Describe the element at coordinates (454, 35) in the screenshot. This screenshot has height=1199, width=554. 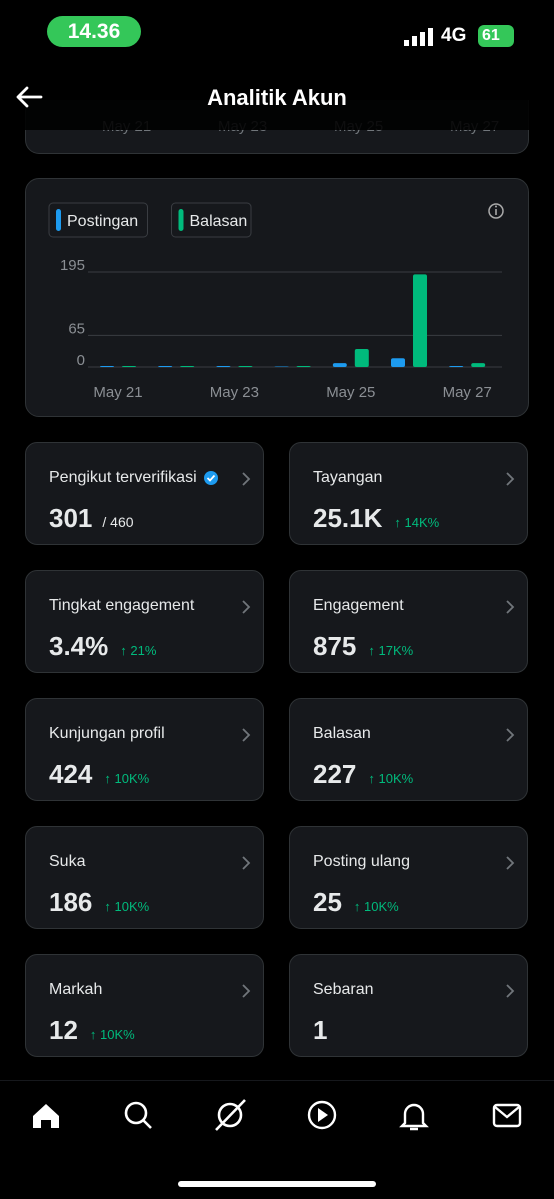
I see `network: 4G` at that location.